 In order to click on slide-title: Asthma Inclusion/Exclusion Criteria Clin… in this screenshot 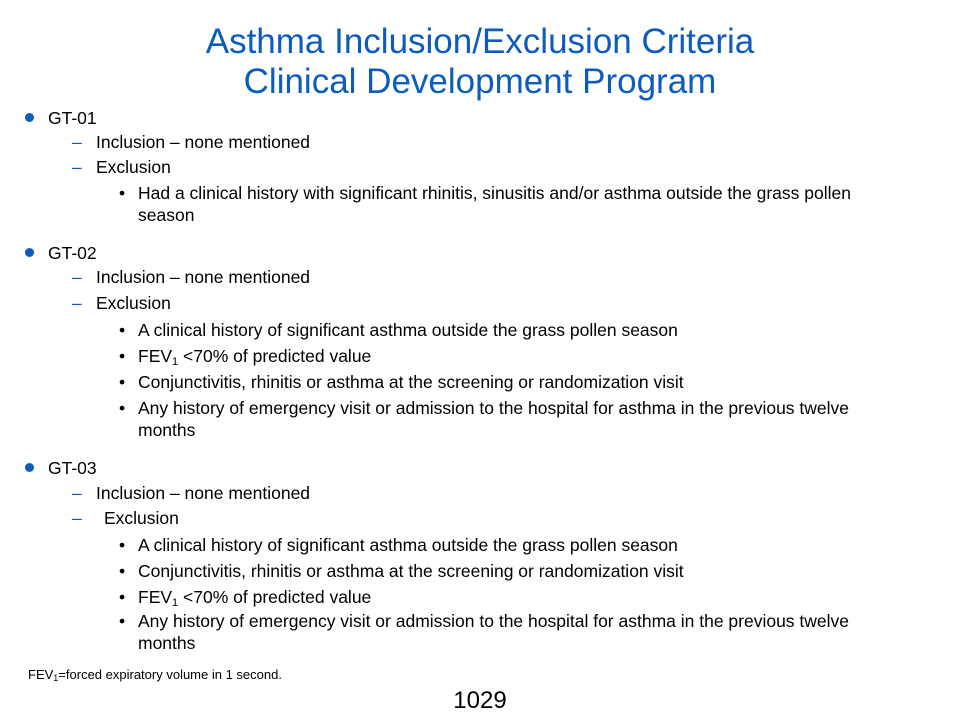, I will do `click(480, 62)`.